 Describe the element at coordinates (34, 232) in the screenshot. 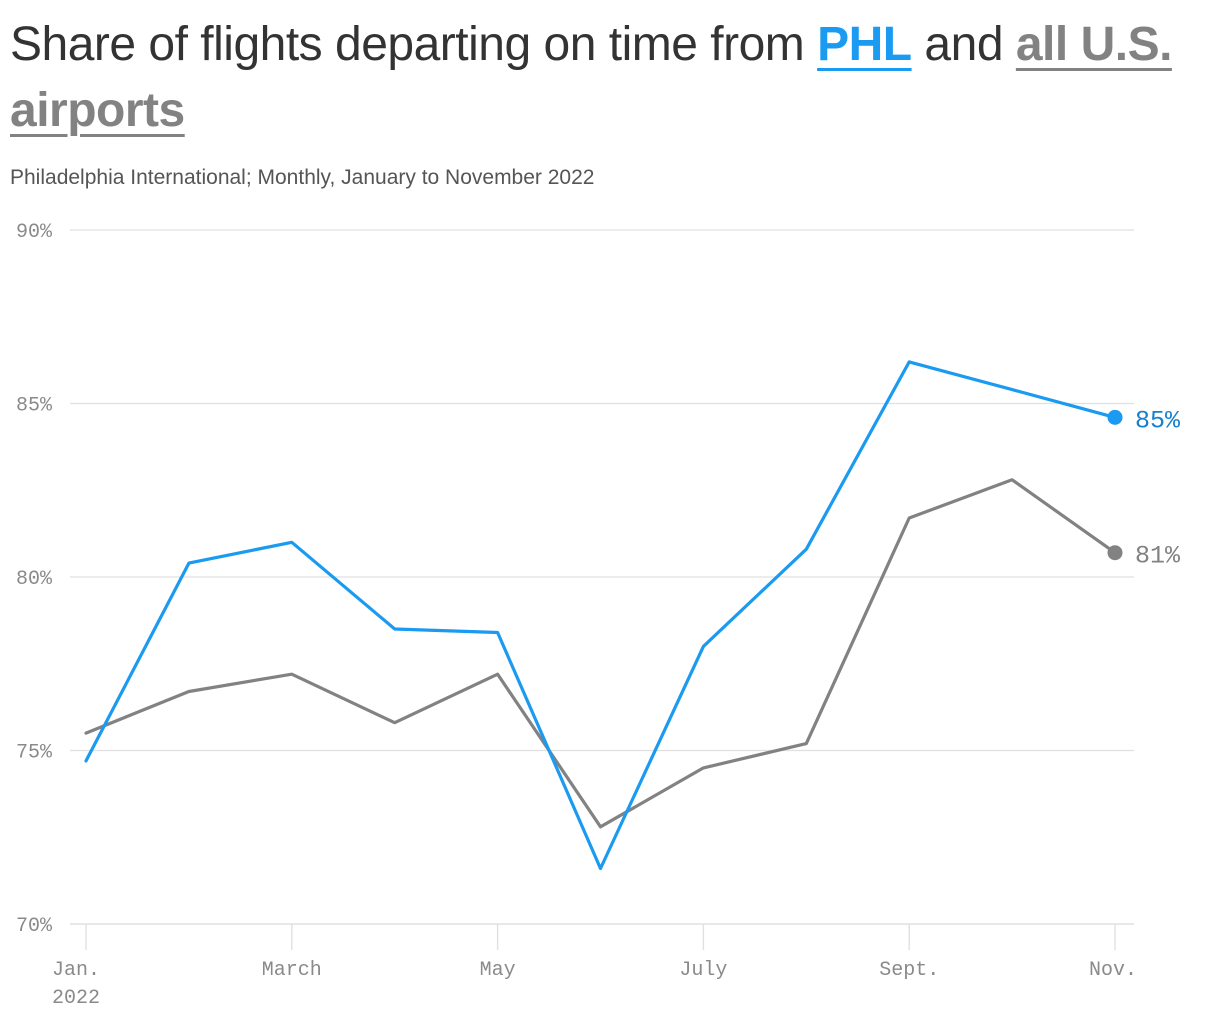

I see `y-tick-label: 90%` at that location.